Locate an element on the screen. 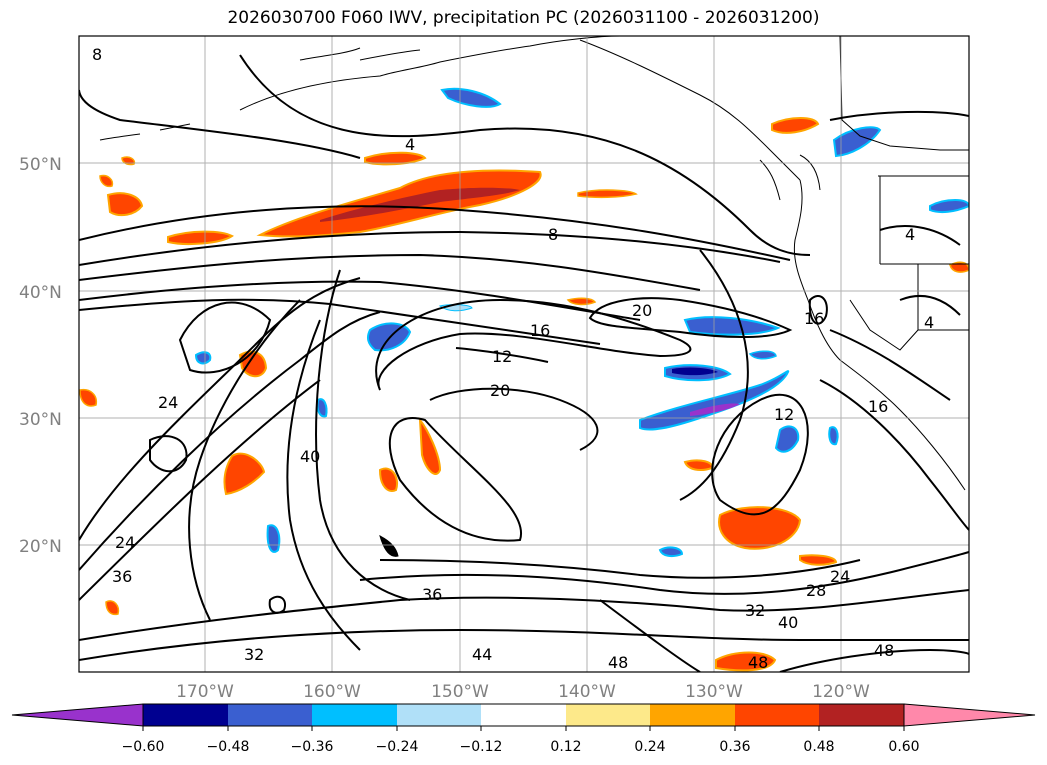  colorbar-tick-label: −0.36 is located at coordinates (312, 747).